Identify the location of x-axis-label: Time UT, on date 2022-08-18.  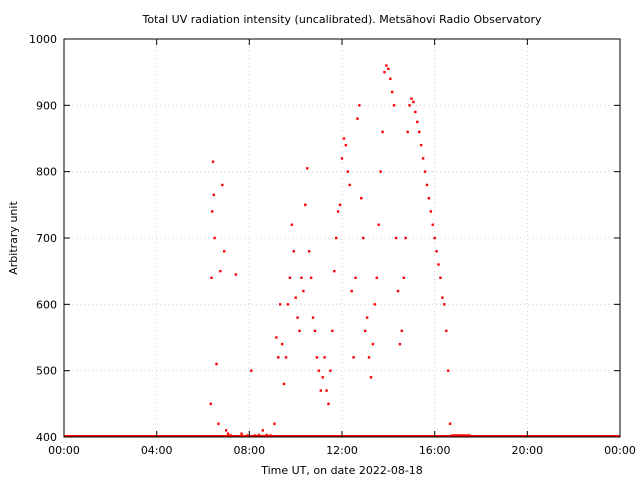
(341, 470).